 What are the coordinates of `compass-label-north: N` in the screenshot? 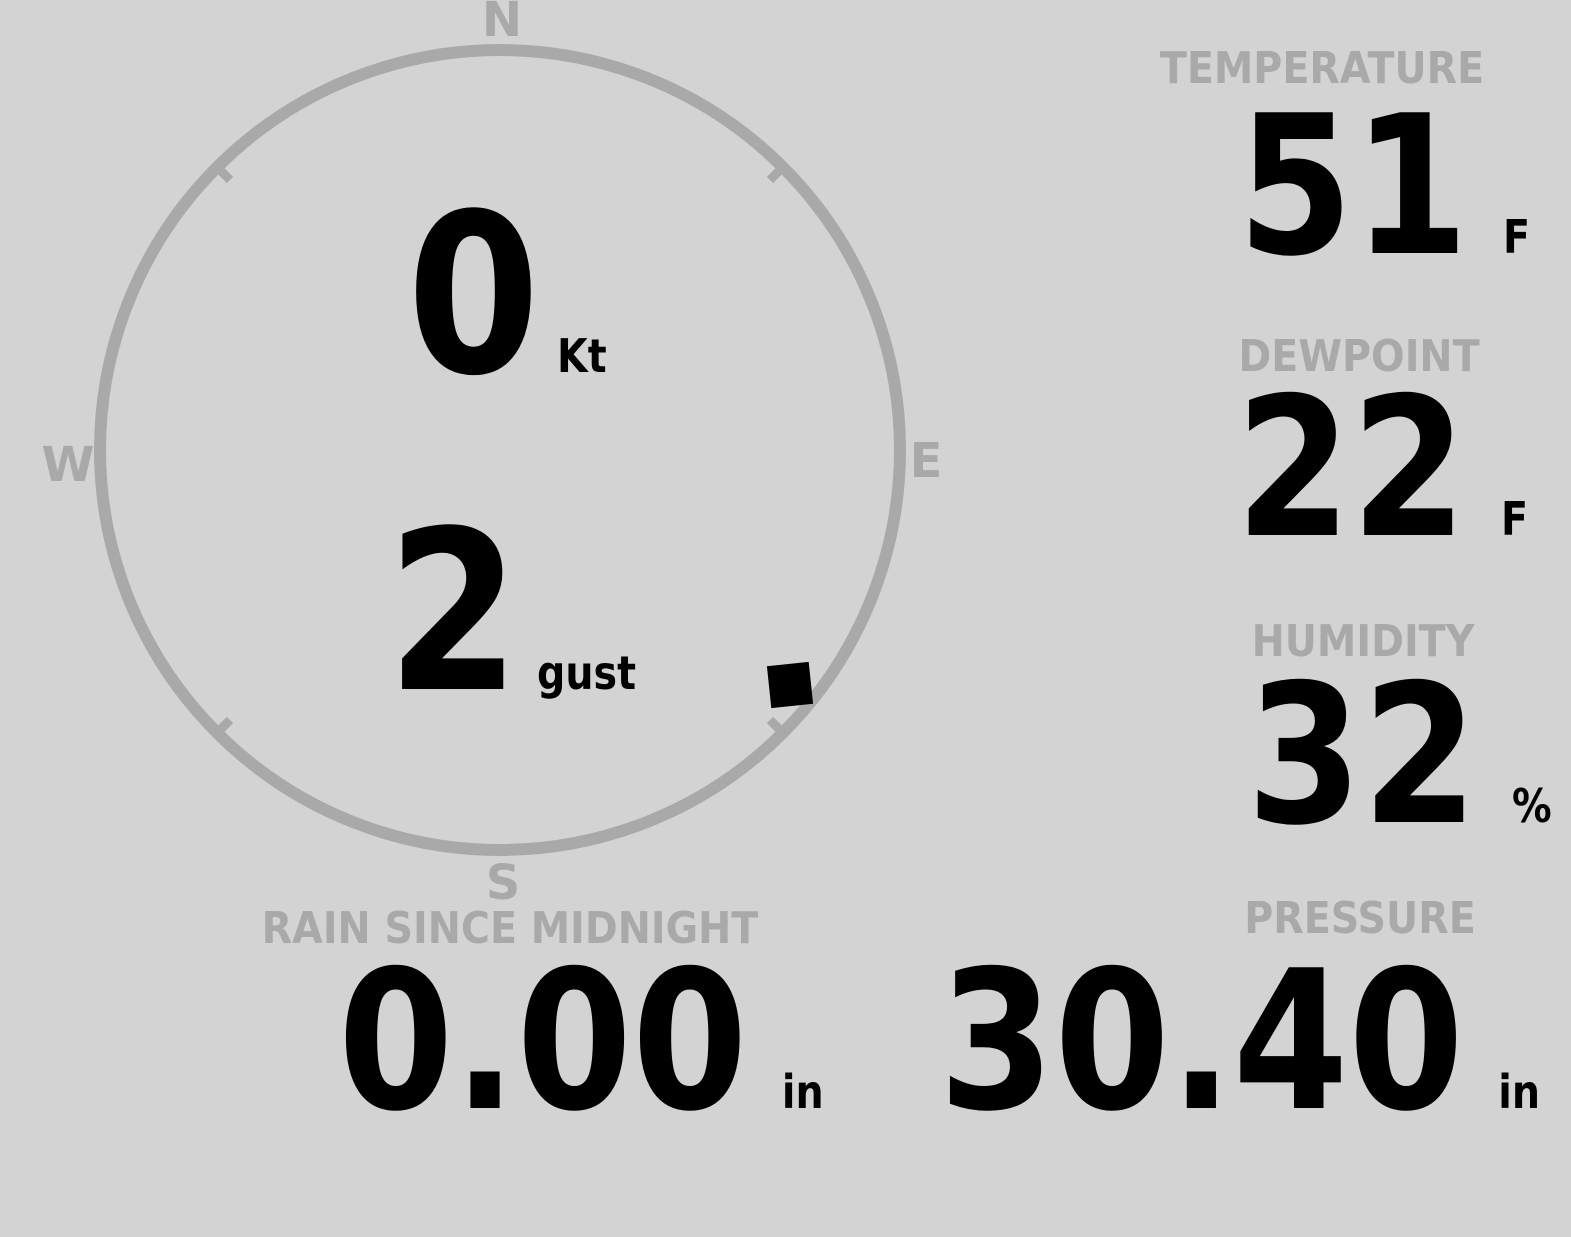 It's located at (502, 24).